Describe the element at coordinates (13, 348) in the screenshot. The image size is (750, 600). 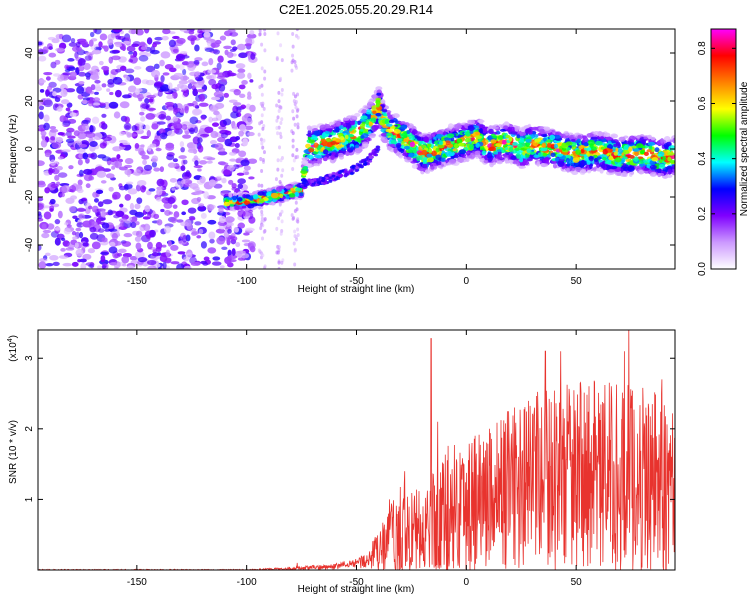
I see `snr-multiplier: (x104)` at that location.